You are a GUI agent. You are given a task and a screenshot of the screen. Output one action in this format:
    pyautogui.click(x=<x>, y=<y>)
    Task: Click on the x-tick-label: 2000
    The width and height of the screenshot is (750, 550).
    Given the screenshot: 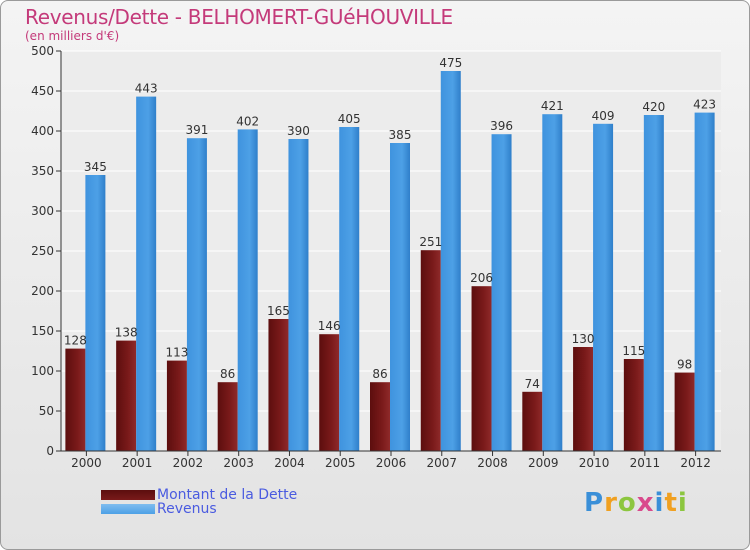 What is the action you would take?
    pyautogui.click(x=86, y=463)
    